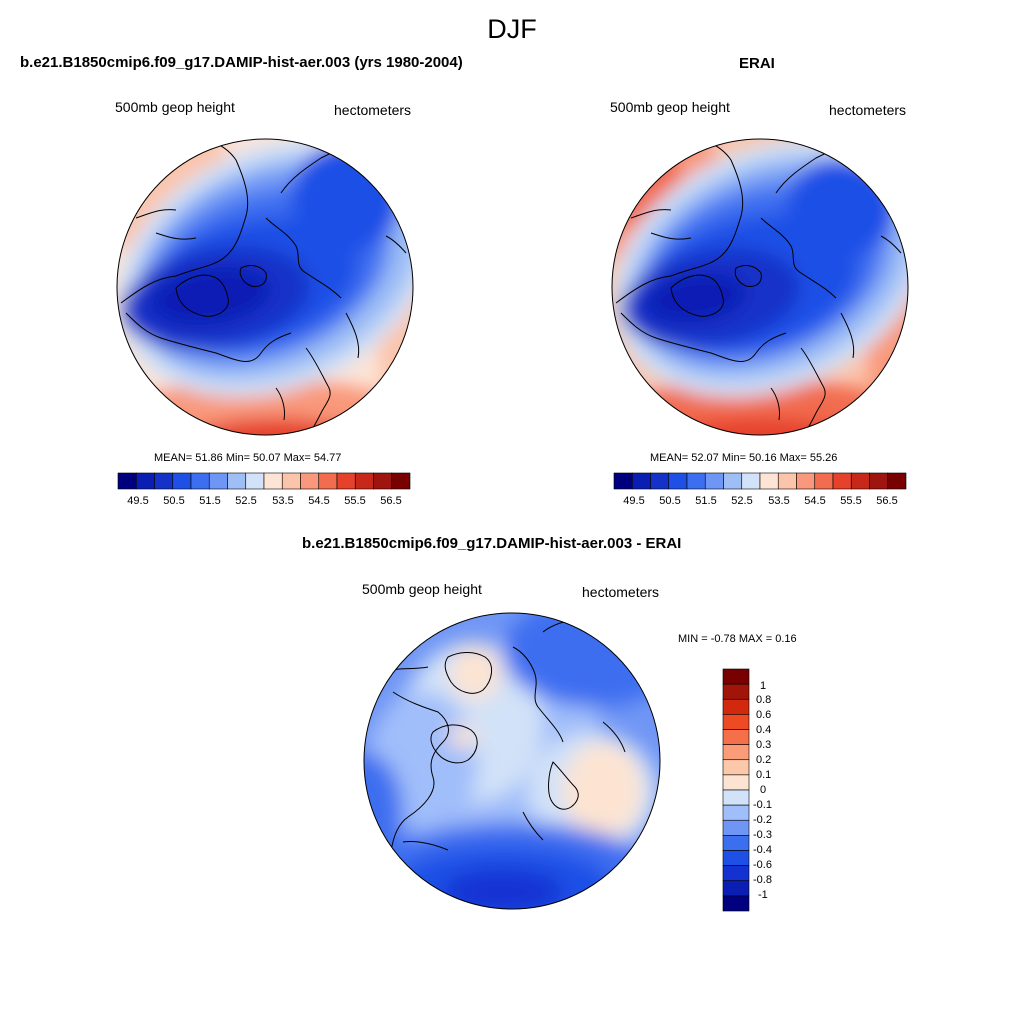 This screenshot has width=1024, height=1024. I want to click on diff-colorbar-label: 0.2, so click(764, 760).